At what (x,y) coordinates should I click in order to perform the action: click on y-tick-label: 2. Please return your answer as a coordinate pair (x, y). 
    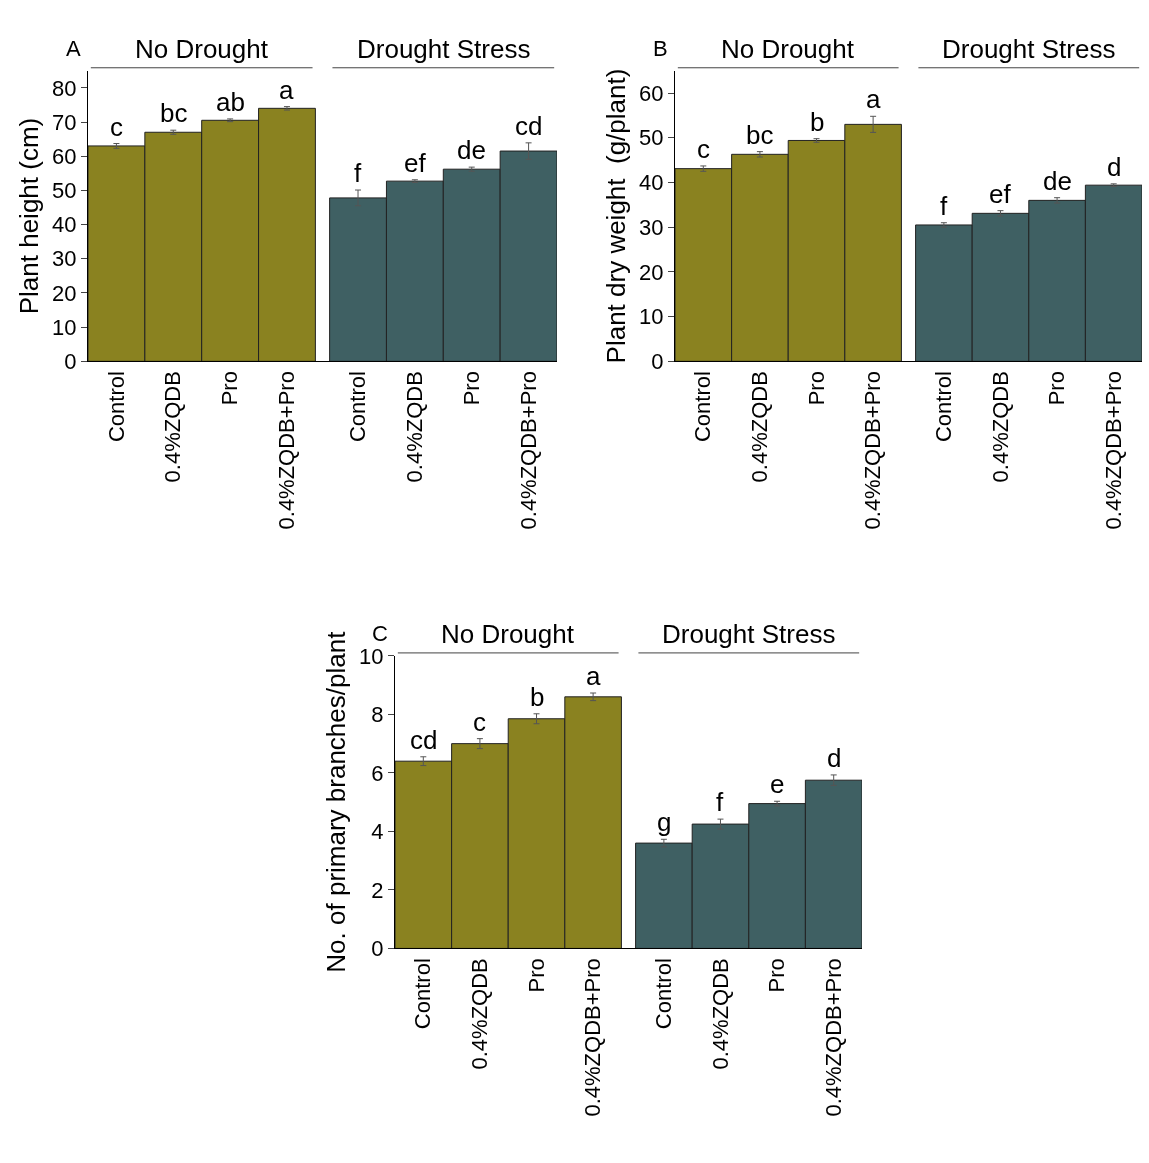
    Looking at the image, I should click on (377, 890).